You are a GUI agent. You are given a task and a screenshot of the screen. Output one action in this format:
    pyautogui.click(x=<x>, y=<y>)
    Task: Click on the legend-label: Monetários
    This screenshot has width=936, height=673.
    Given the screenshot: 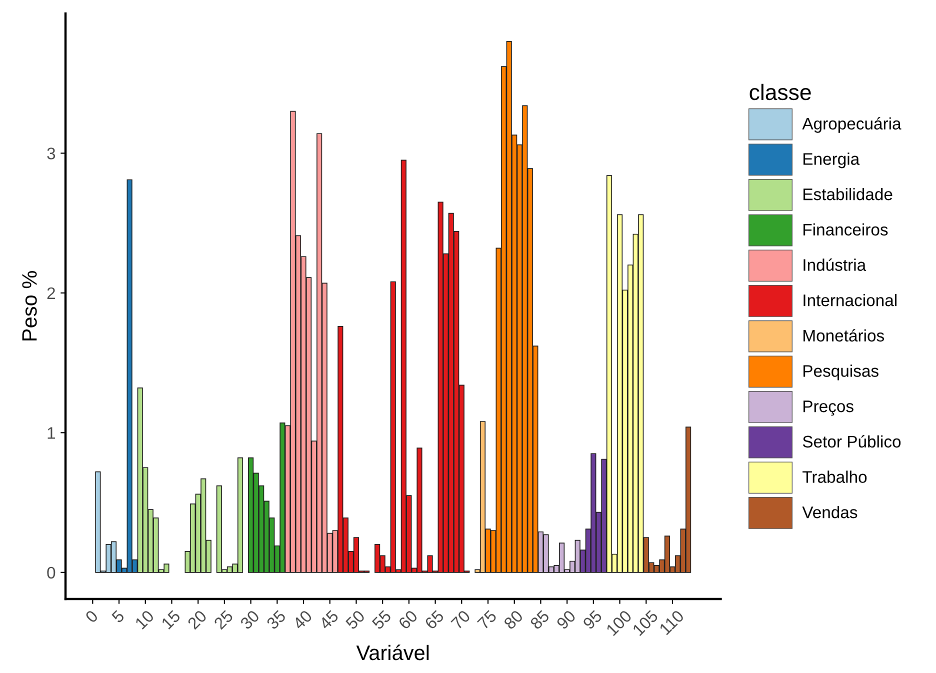 What is the action you would take?
    pyautogui.click(x=844, y=335)
    